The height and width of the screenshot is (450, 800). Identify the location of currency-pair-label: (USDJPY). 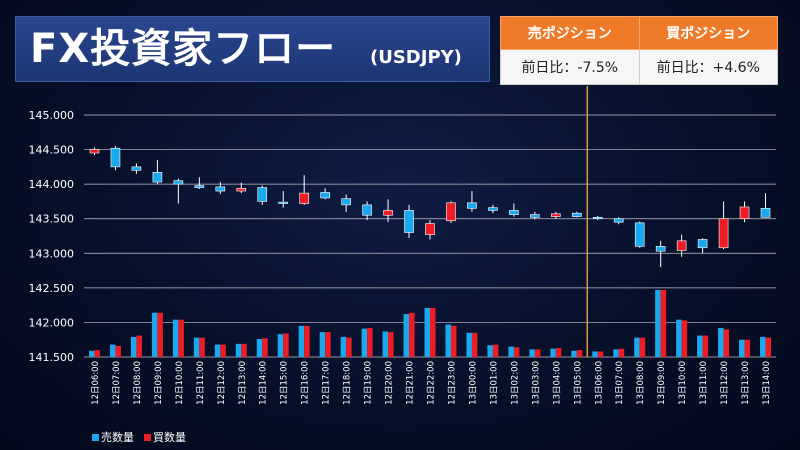
(416, 57).